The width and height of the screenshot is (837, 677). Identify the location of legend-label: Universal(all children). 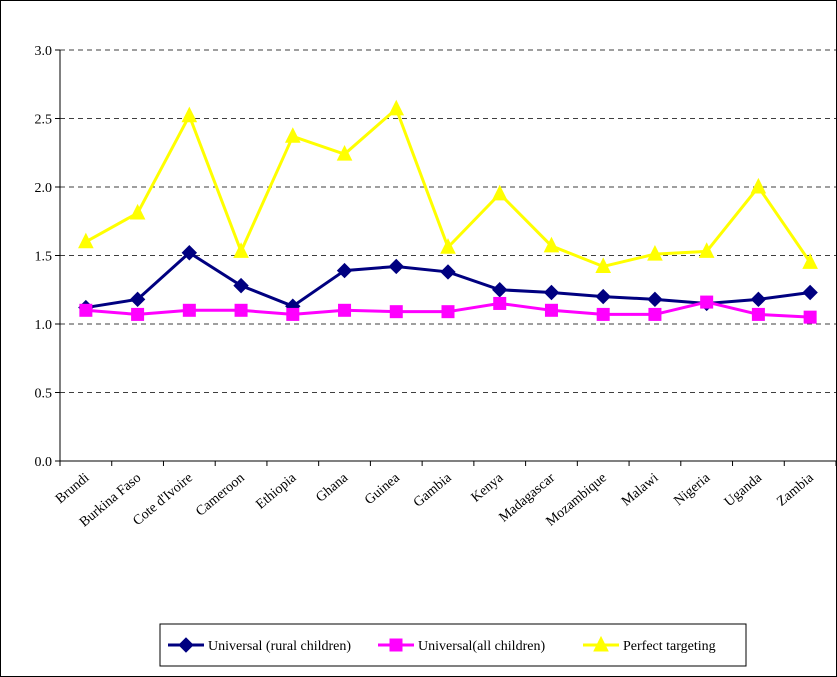
(481, 646).